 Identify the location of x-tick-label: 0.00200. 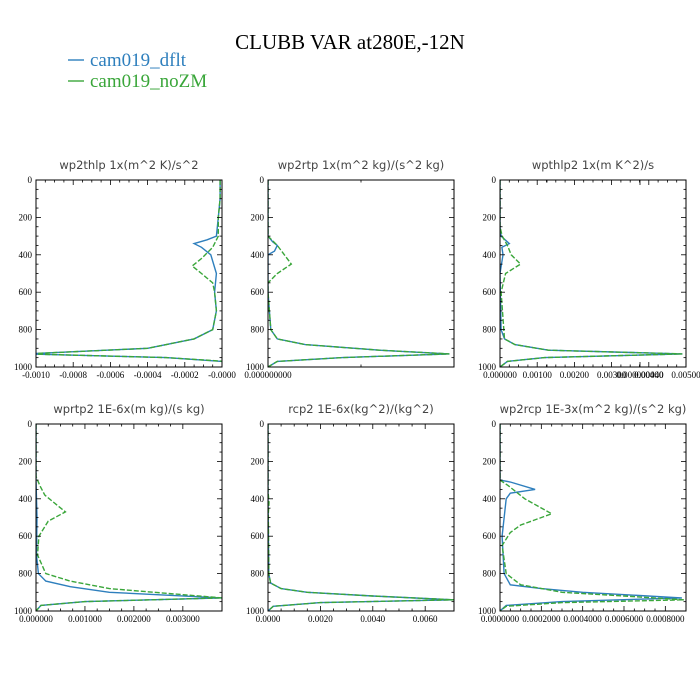
(575, 375).